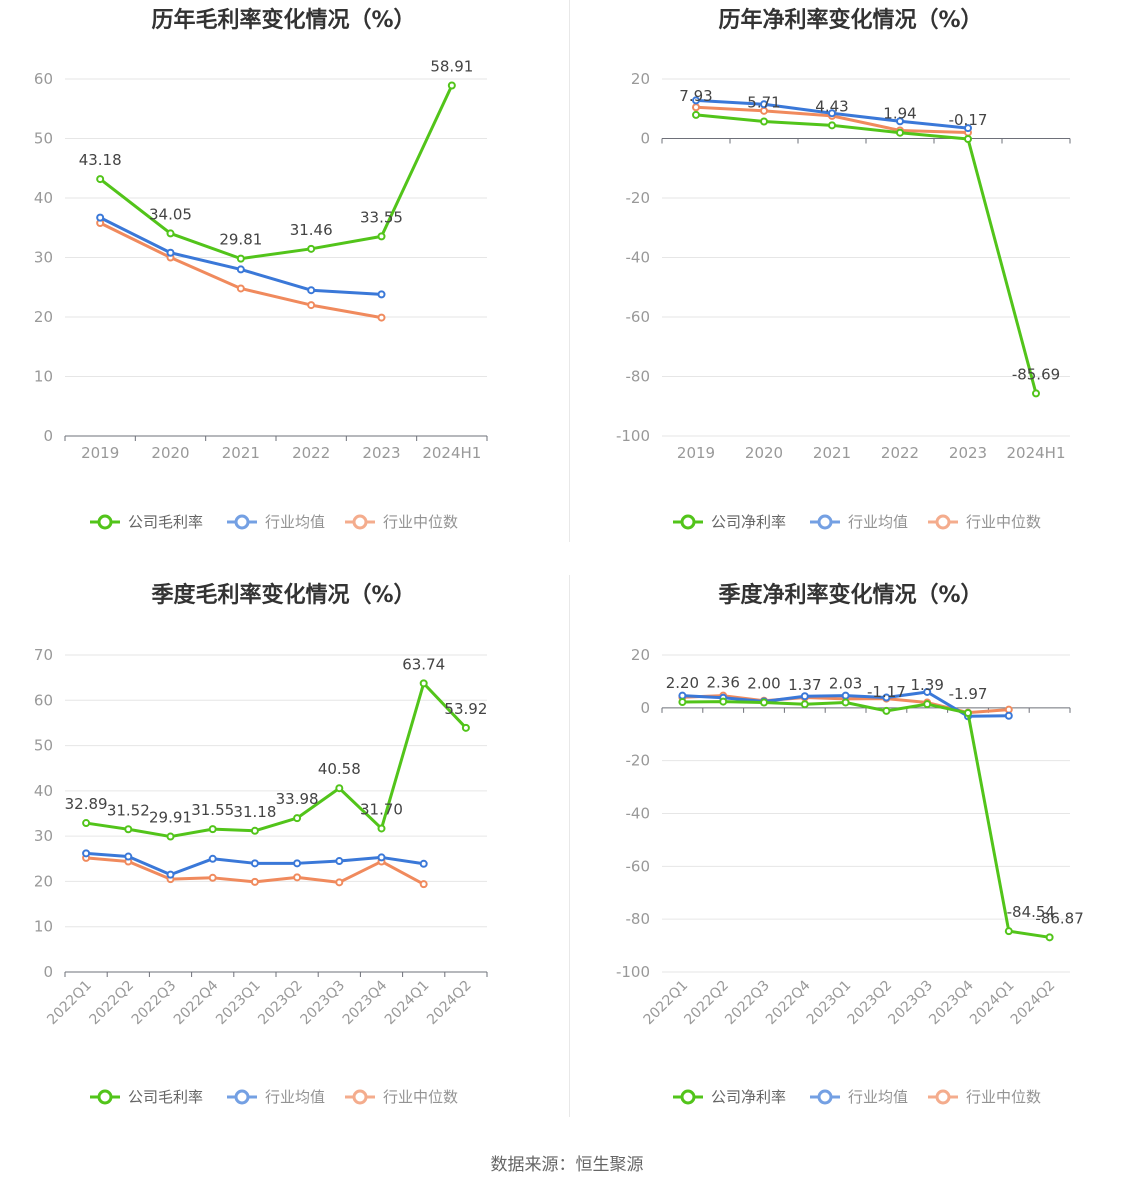 The width and height of the screenshot is (1134, 1188). Describe the element at coordinates (128, 810) in the screenshot. I see `data-label: 31.52` at that location.